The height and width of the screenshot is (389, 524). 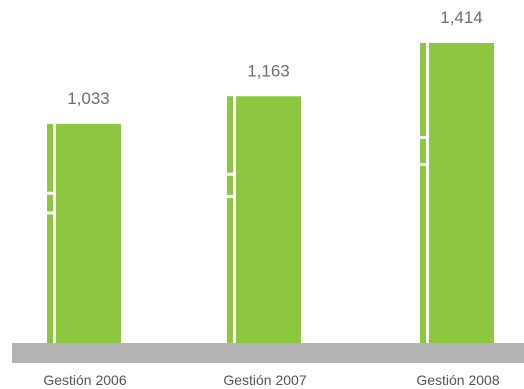 I want to click on category-labels-group: Gestión 2006 Gestión 2007 Gestión 2008, so click(x=271, y=380).